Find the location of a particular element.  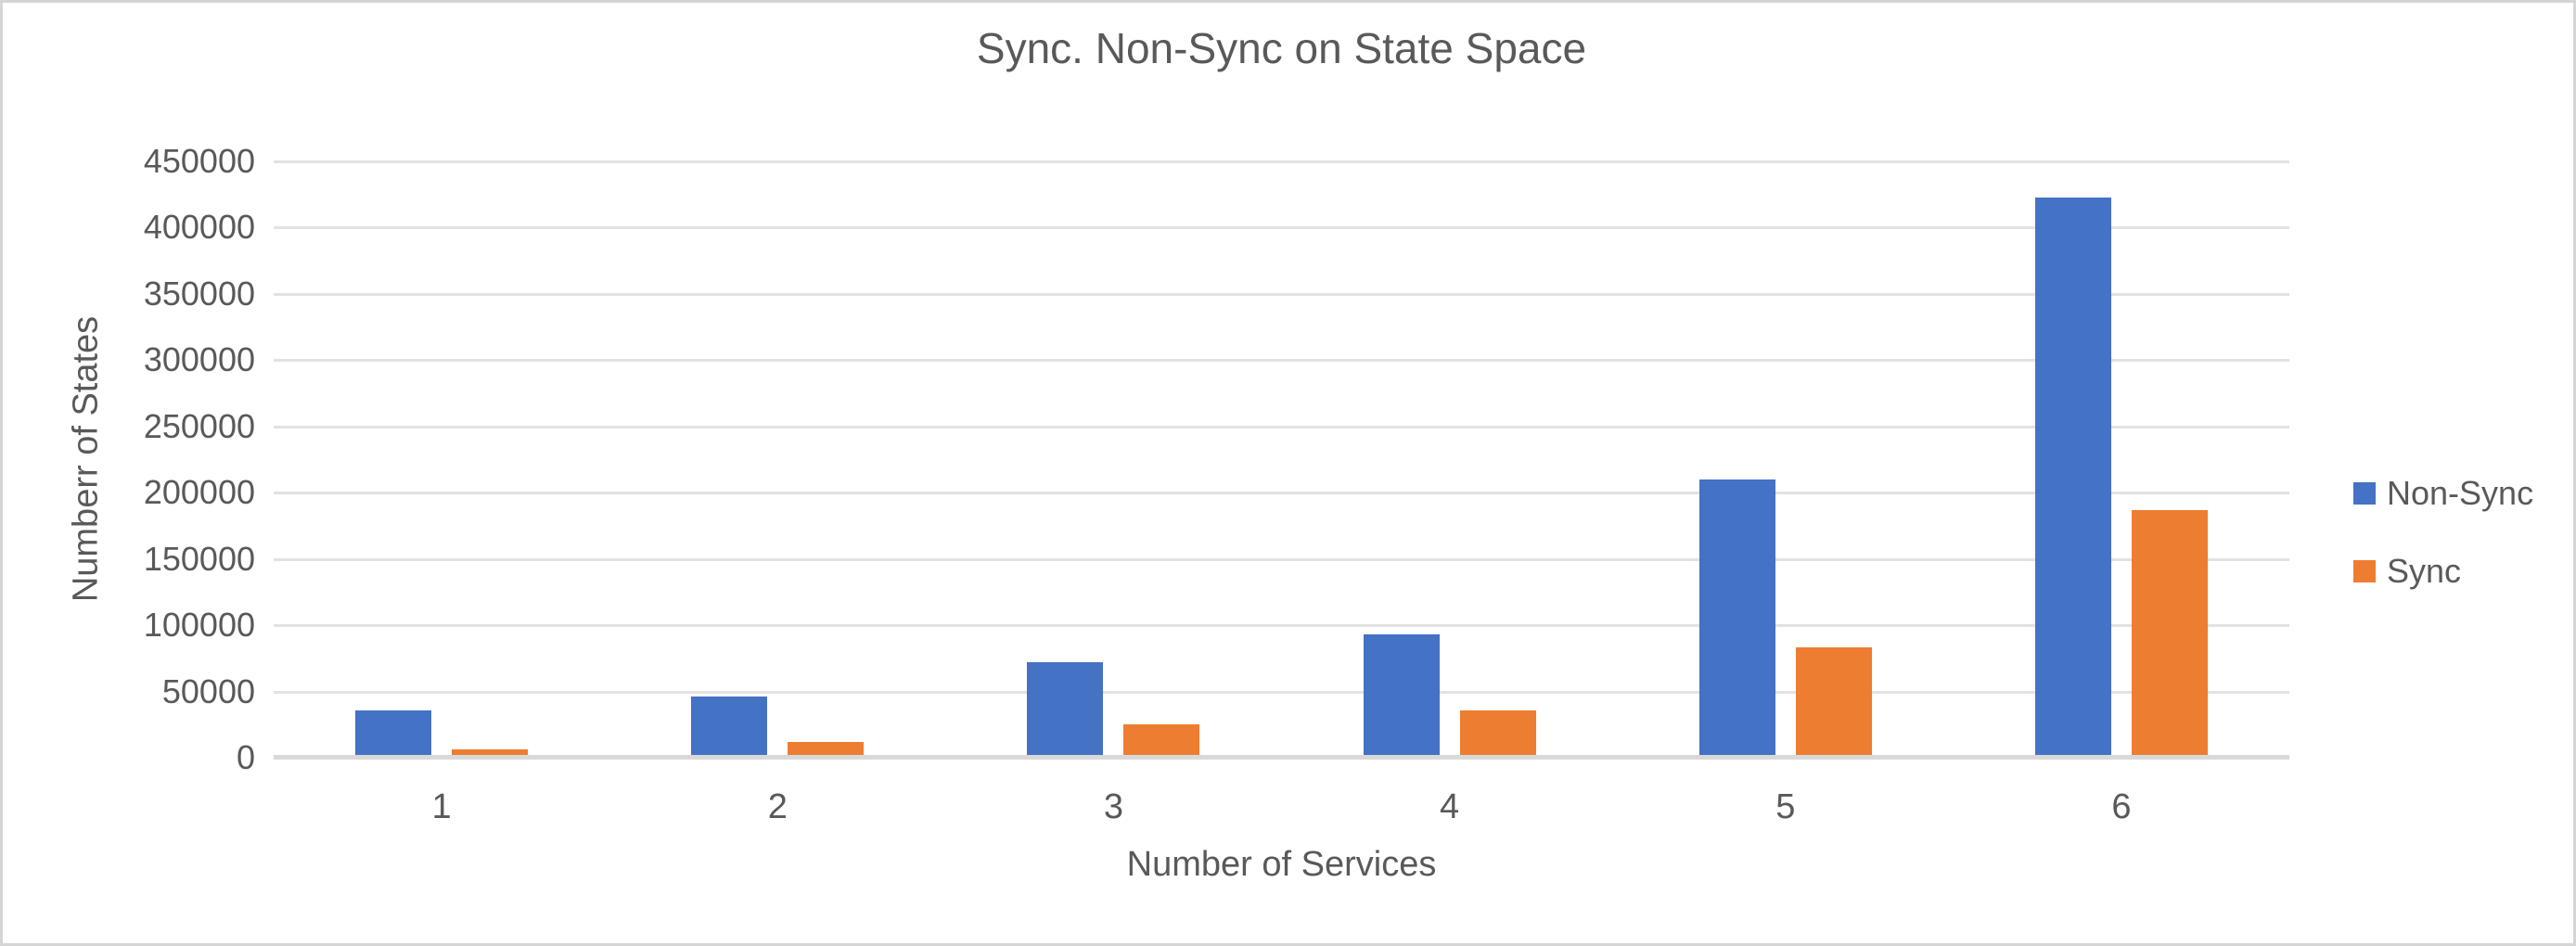

legend-item-non-sync: Non-Sync is located at coordinates (2443, 493).